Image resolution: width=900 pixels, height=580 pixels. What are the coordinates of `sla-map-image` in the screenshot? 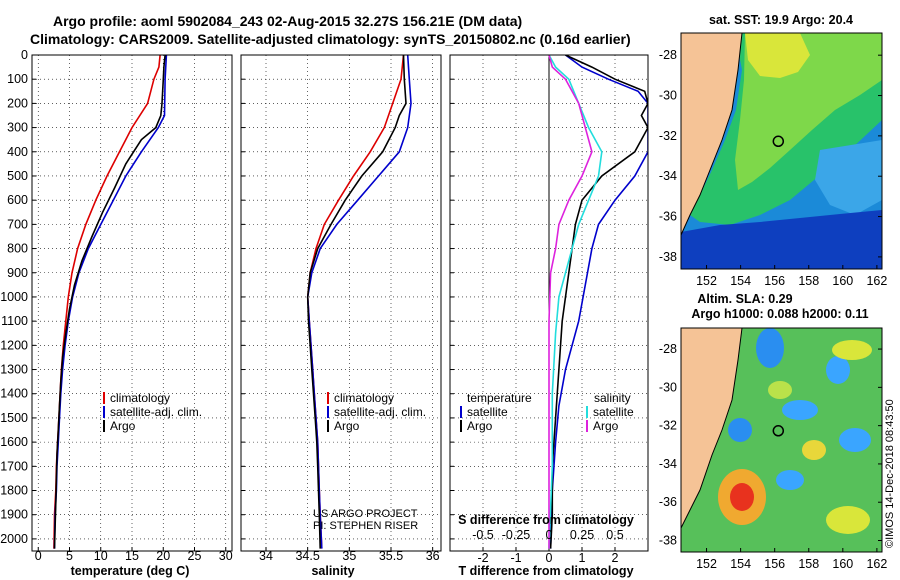 It's located at (781, 440).